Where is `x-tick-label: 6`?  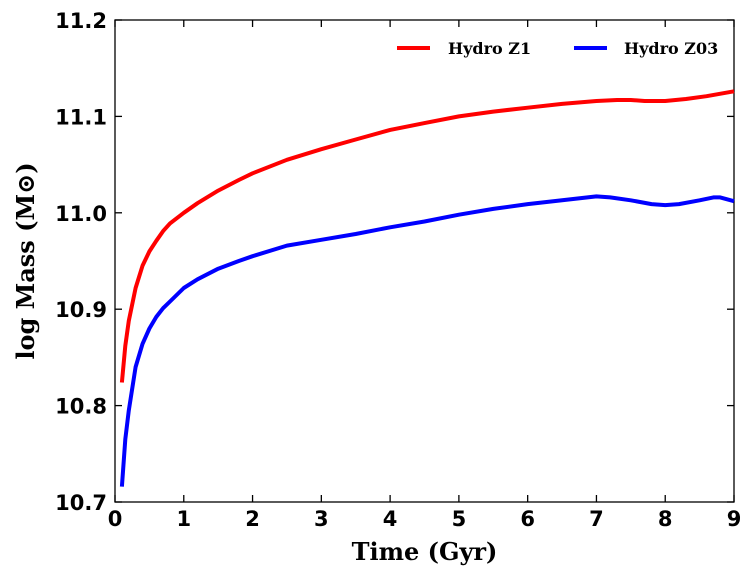
x-tick-label: 6 is located at coordinates (527, 519).